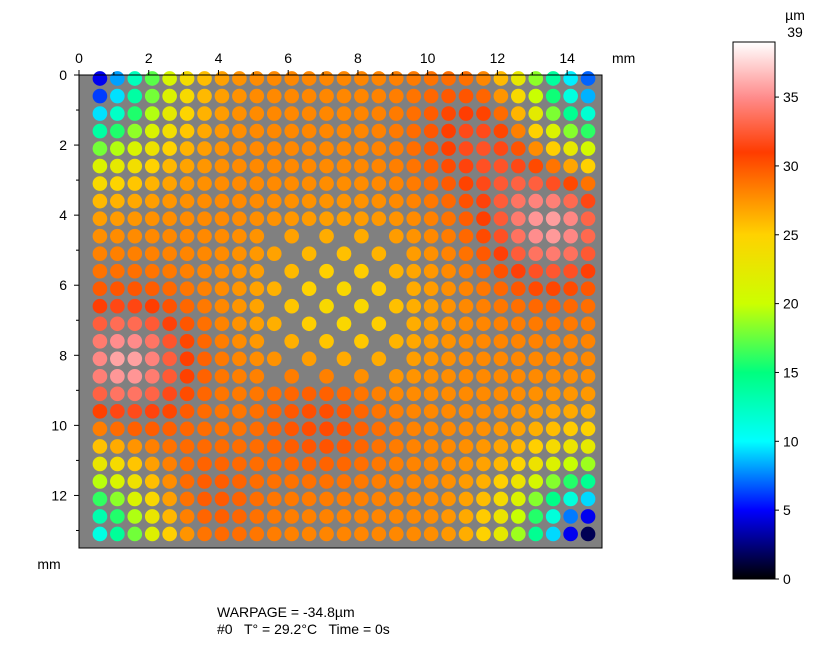 This screenshot has height=651, width=813. I want to click on colorbar-tick-label: 35, so click(791, 97).